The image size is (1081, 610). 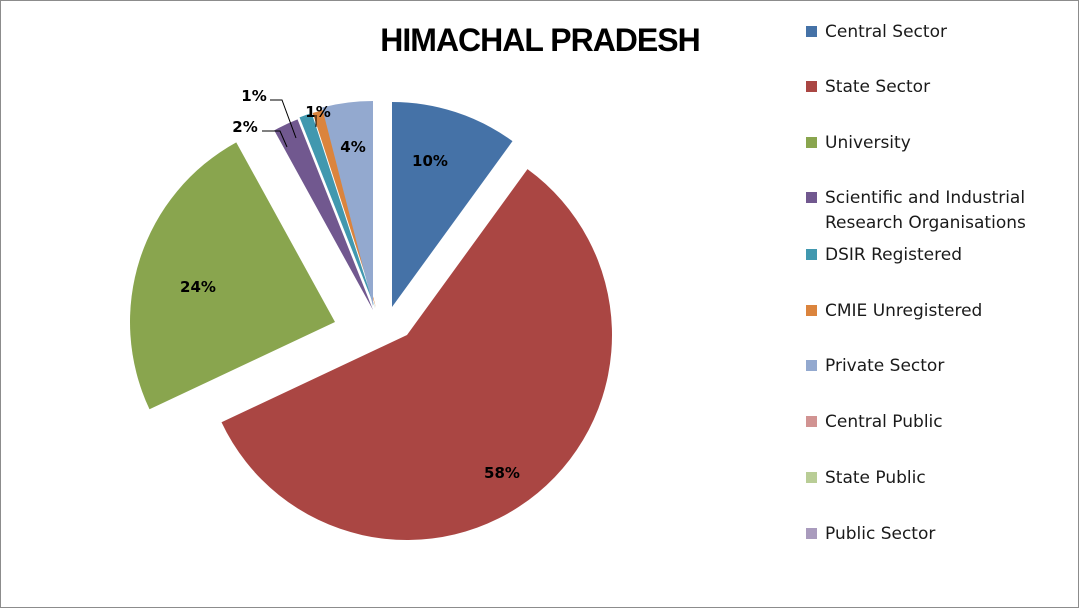 I want to click on legend-label: State Public, so click(x=875, y=478).